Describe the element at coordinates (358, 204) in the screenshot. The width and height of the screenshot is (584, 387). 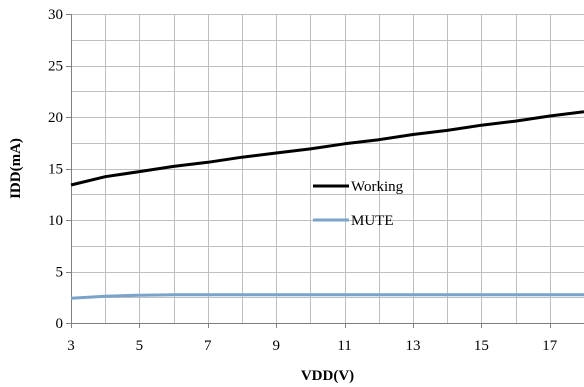
I see `legend: Working MUTE` at that location.